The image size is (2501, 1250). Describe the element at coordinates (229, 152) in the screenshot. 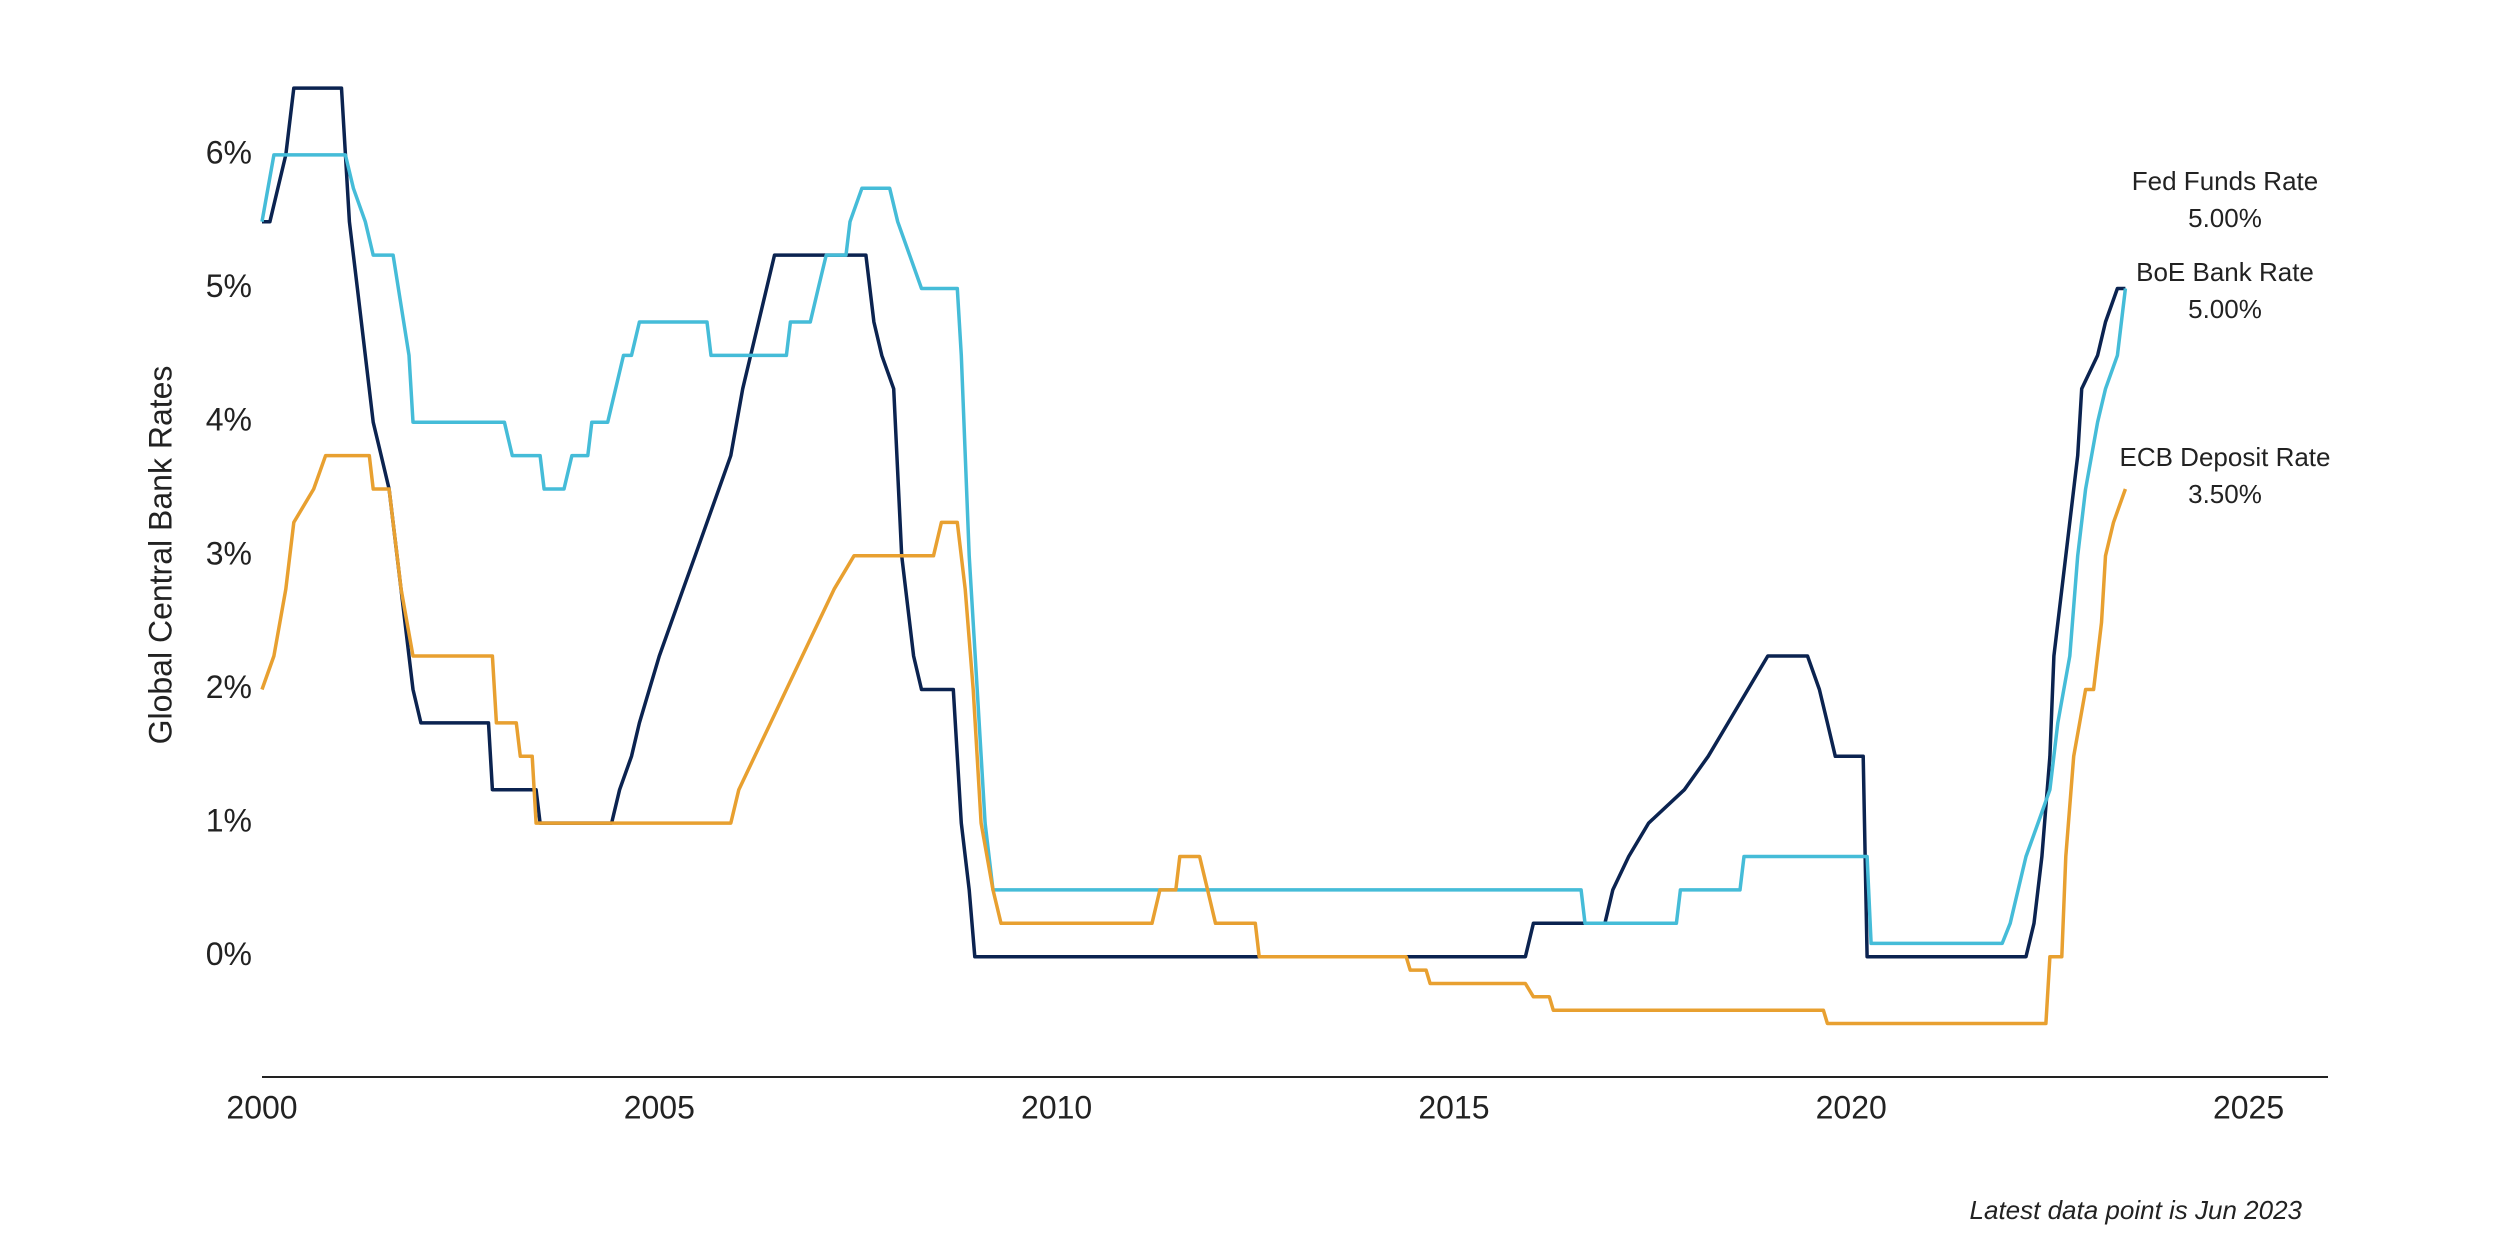

I see `y-tick-label: 6%` at that location.